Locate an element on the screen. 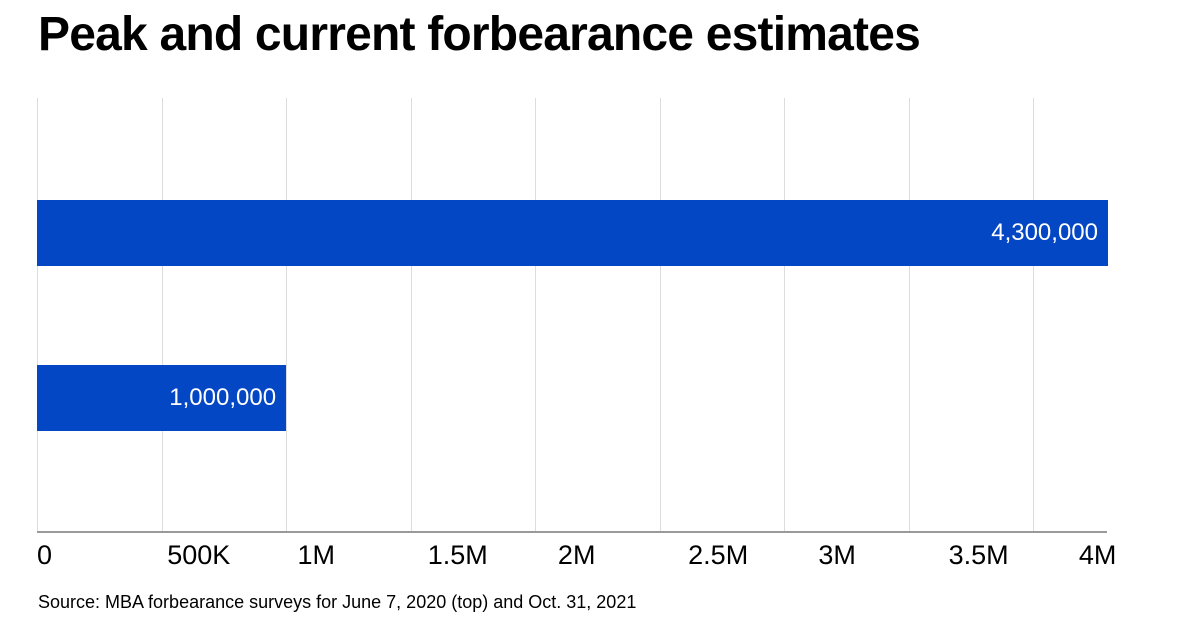 This screenshot has width=1200, height=630. bar-current: 1,000,000 is located at coordinates (162, 398).